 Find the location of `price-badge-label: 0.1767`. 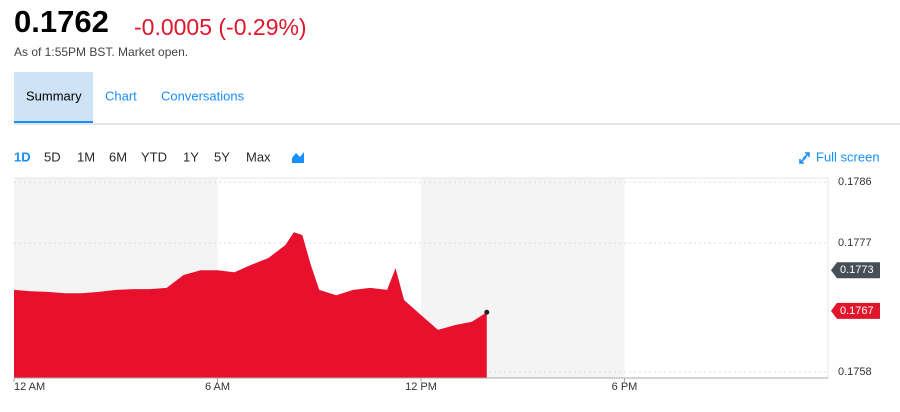

price-badge-label: 0.1767 is located at coordinates (857, 311).